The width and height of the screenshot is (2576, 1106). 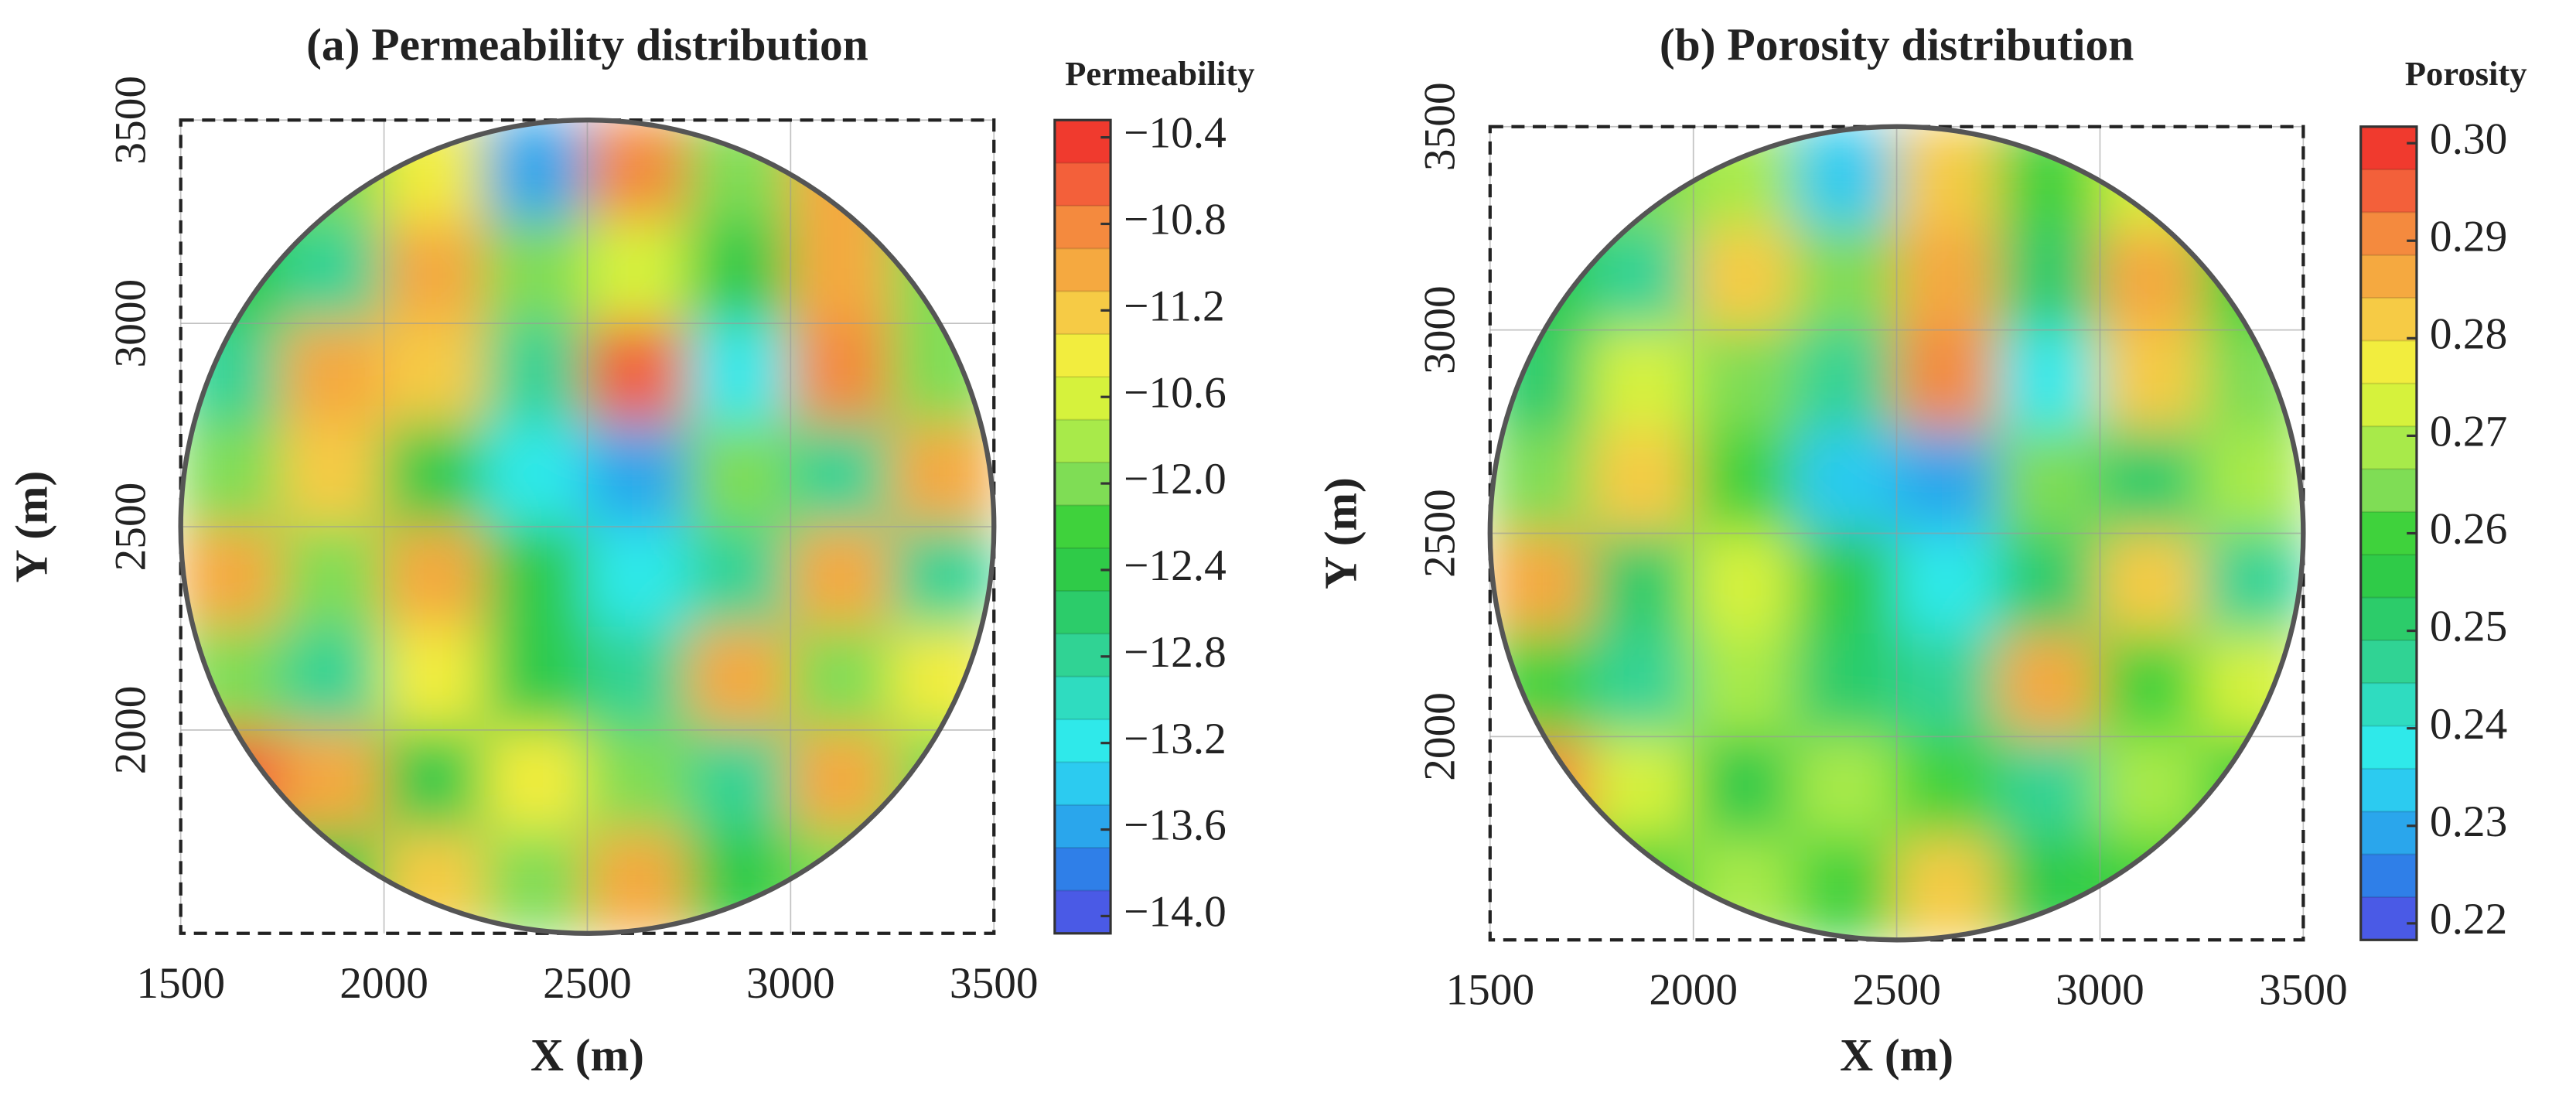 I want to click on chart-title: (b) Porosity distribution, so click(x=1897, y=44).